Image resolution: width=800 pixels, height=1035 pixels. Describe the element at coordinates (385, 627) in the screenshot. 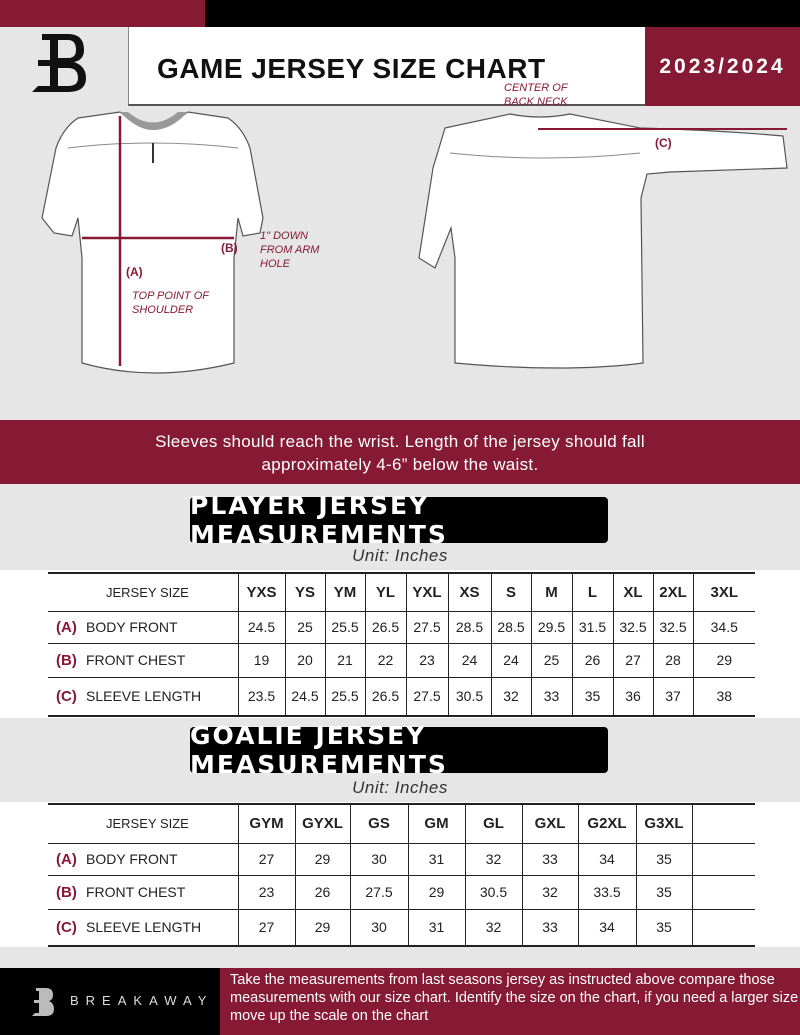

I see `value-cell: 26.5` at that location.